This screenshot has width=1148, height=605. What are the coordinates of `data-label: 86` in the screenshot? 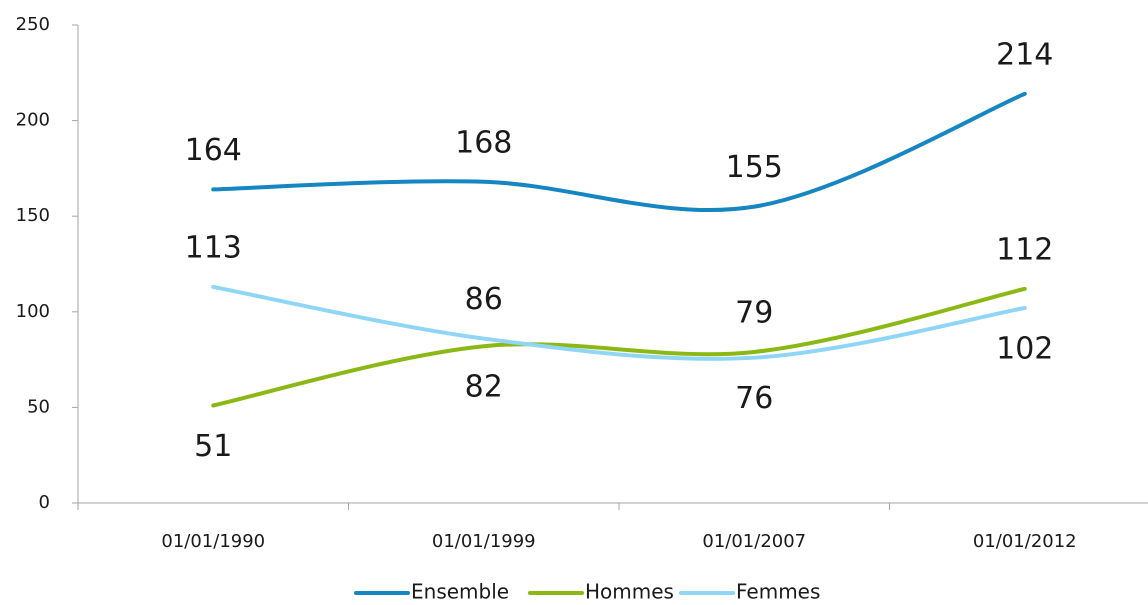 It's located at (484, 299).